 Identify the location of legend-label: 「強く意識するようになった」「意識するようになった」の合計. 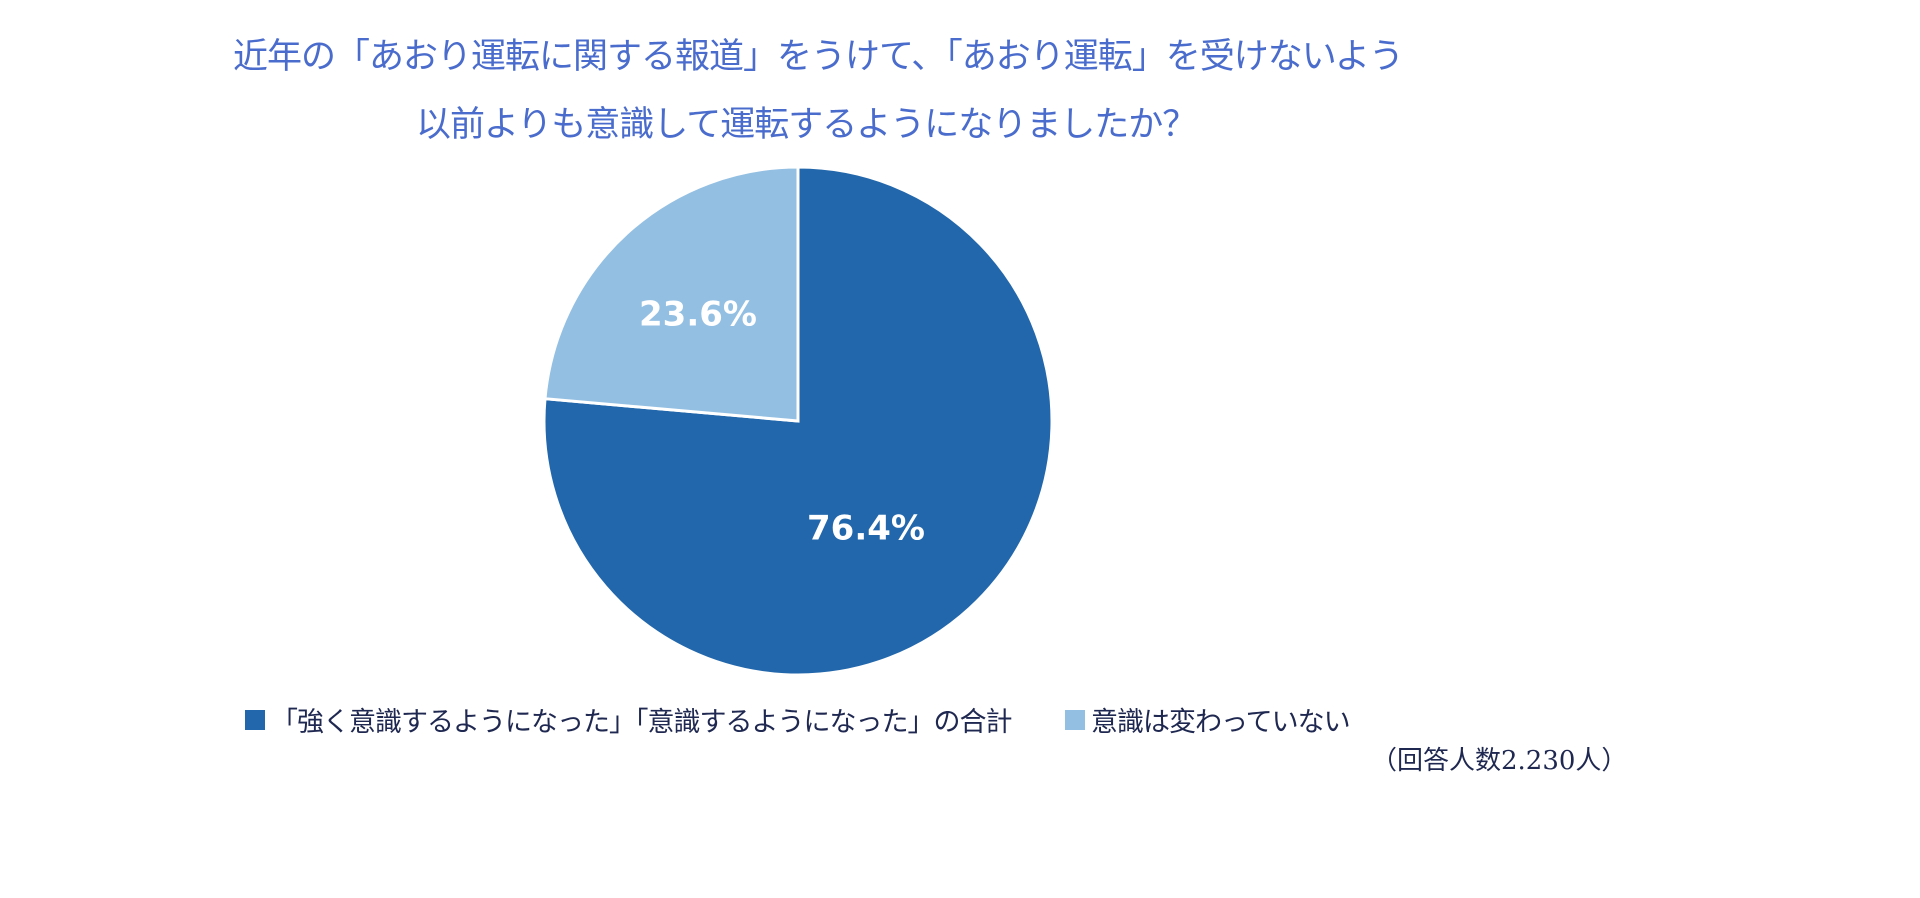
(641, 722).